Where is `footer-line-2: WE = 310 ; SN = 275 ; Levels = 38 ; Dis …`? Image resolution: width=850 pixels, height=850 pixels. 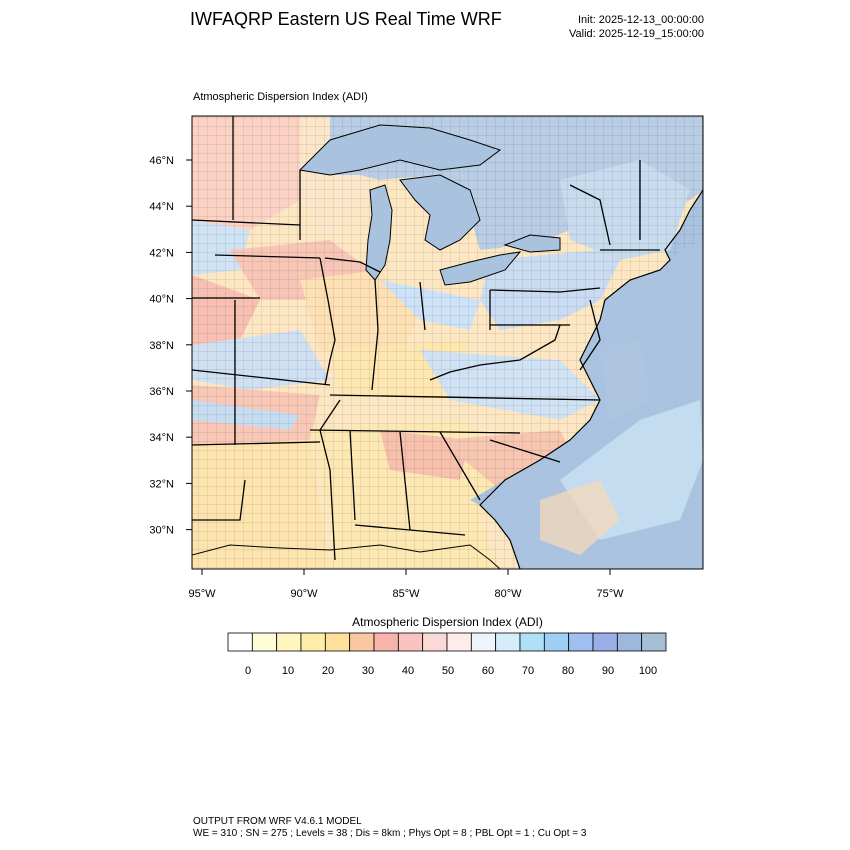
footer-line-2: WE = 310 ; SN = 275 ; Levels = 38 ; Dis … is located at coordinates (390, 833).